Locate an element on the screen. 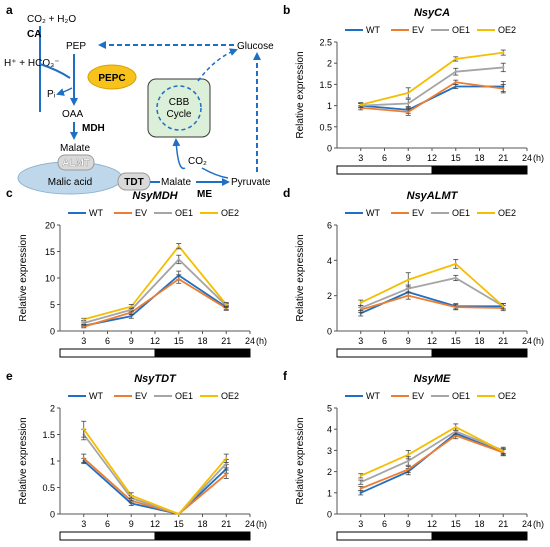 The height and width of the screenshot is (547, 550). almt-box is located at coordinates (76, 162).